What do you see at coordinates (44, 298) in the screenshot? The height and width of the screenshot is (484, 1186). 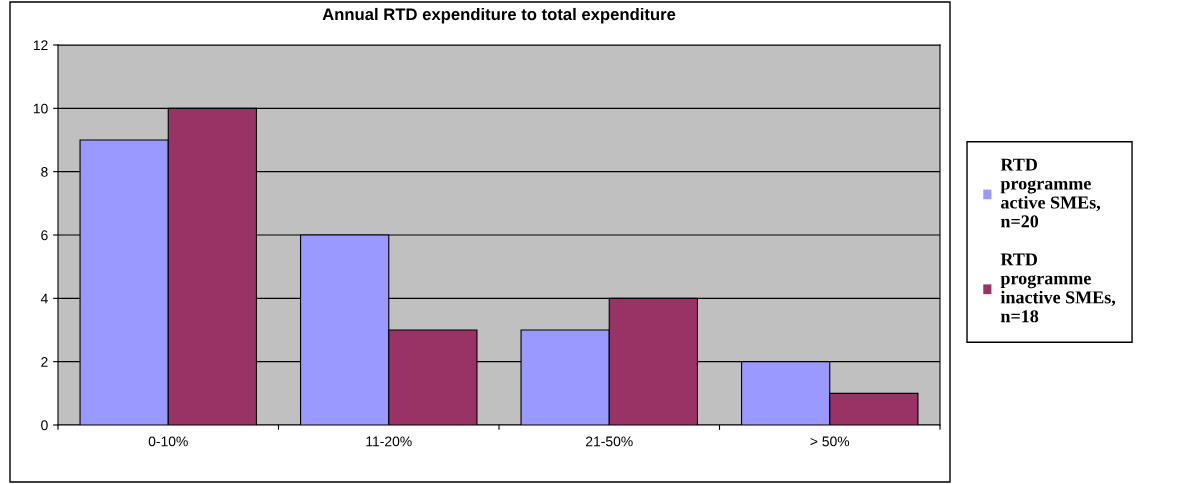 I see `y-tick-label: 4` at bounding box center [44, 298].